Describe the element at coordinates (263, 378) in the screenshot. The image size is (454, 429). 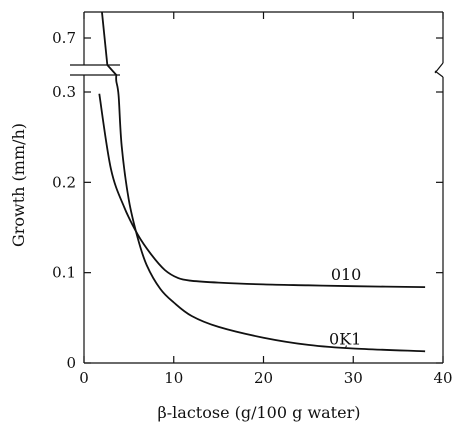
I see `x-tick-label: 20` at that location.